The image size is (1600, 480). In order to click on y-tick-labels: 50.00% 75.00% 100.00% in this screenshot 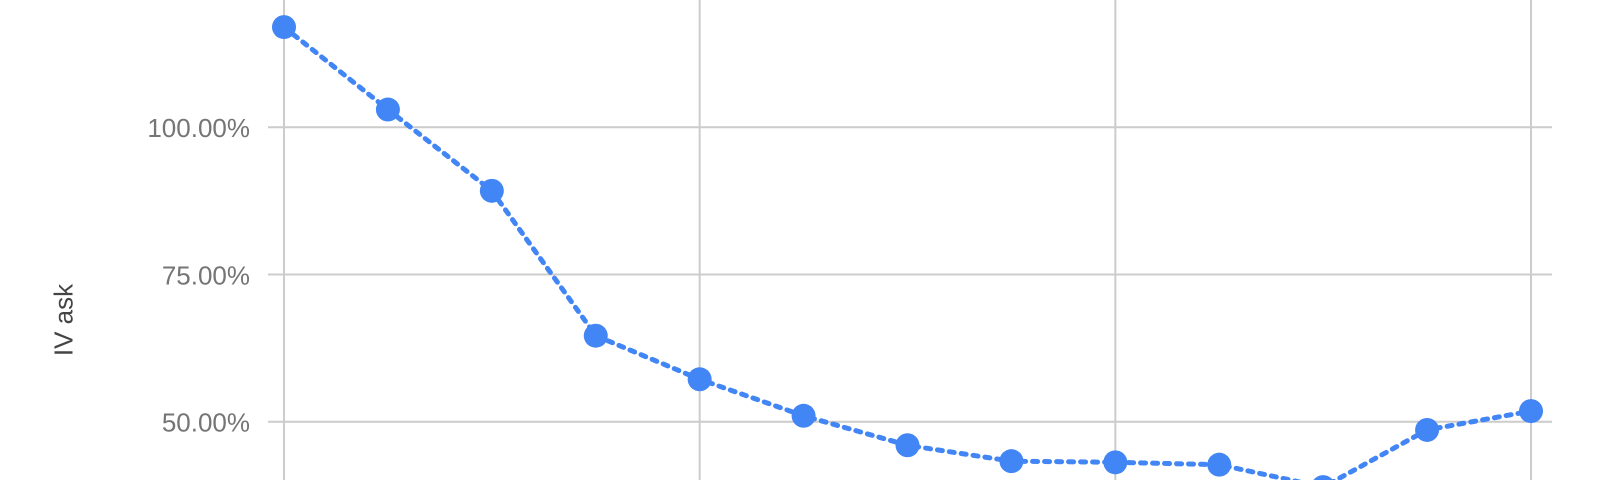, I will do `click(198, 275)`.